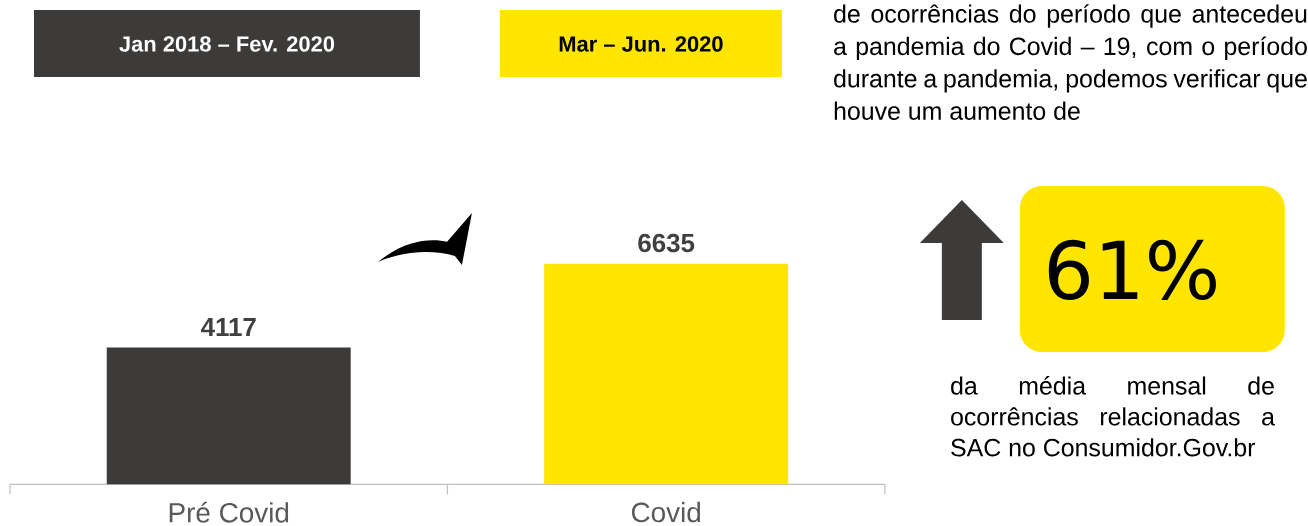 This screenshot has height=526, width=1308. I want to click on text: 61%, so click(1132, 270).